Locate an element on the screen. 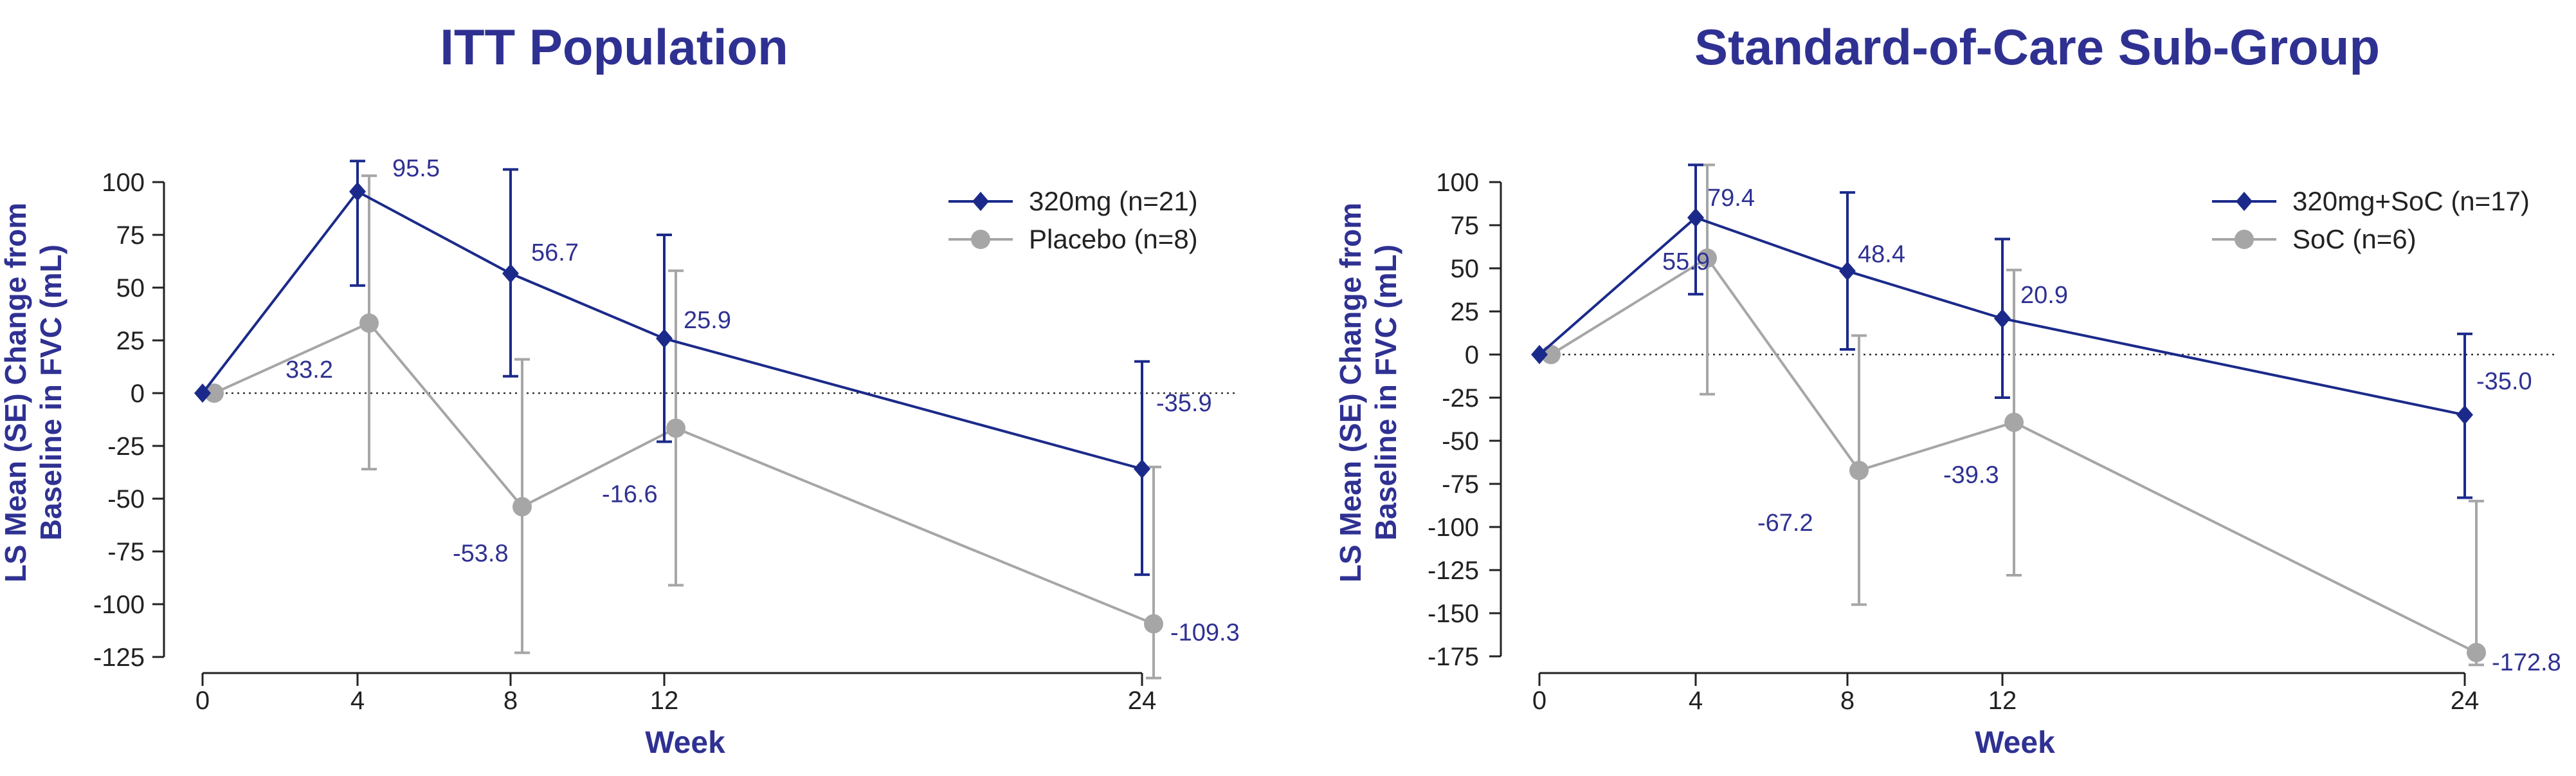  data-label: -53.8 is located at coordinates (481, 553).